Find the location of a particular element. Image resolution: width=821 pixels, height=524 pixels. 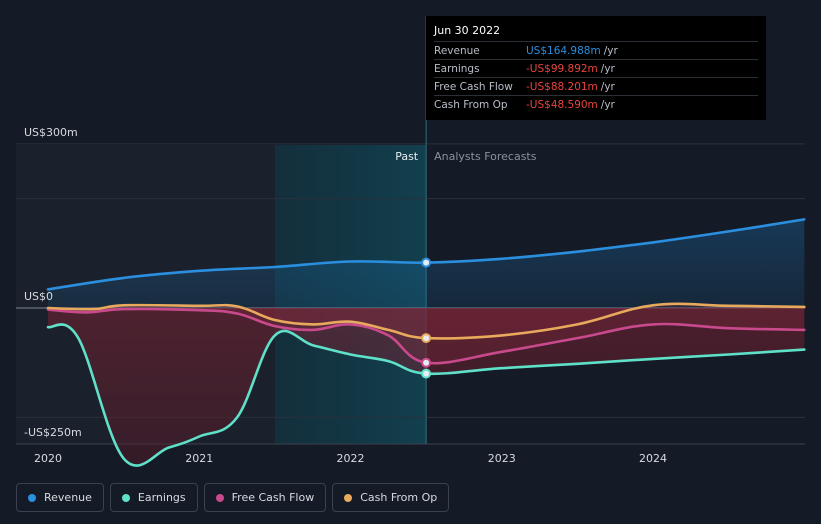

legend-item-free-cash-flow: Free Cash Flow is located at coordinates (265, 497).